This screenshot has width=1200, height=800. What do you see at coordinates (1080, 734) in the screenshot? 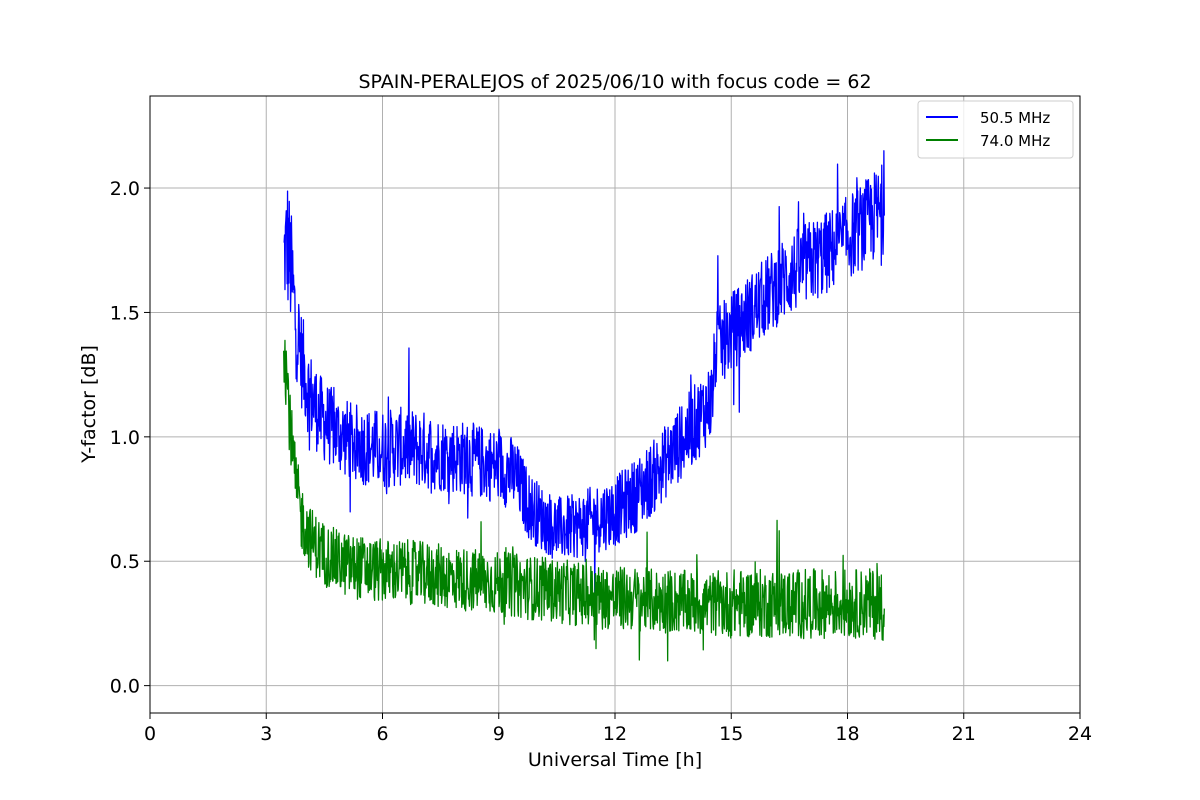
I see `x-tick-label: 24` at bounding box center [1080, 734].